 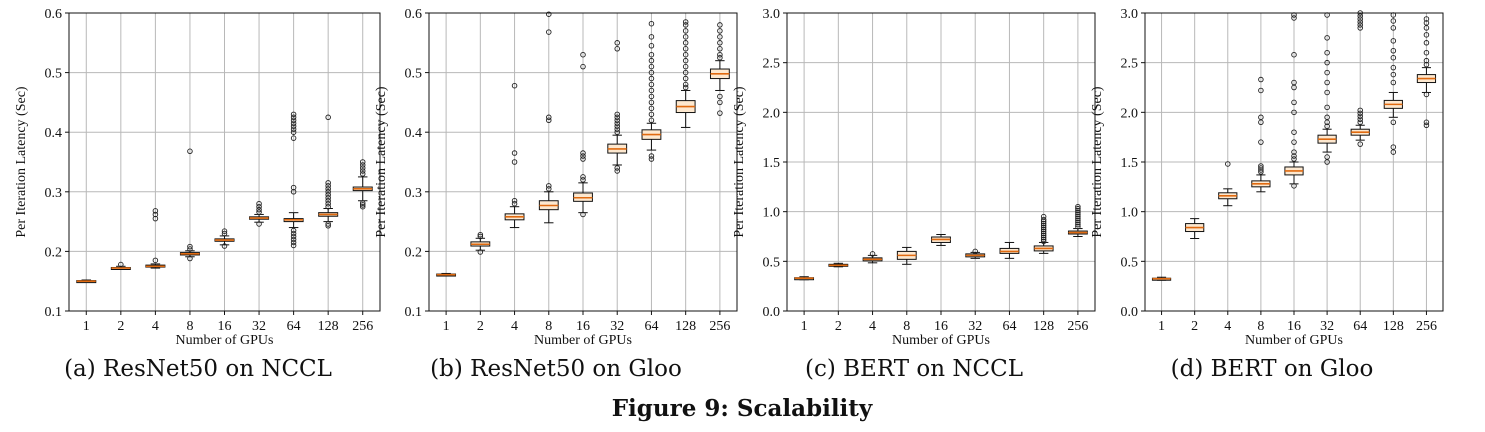 I want to click on y-tick-label: 2.5, so click(x=1130, y=64).